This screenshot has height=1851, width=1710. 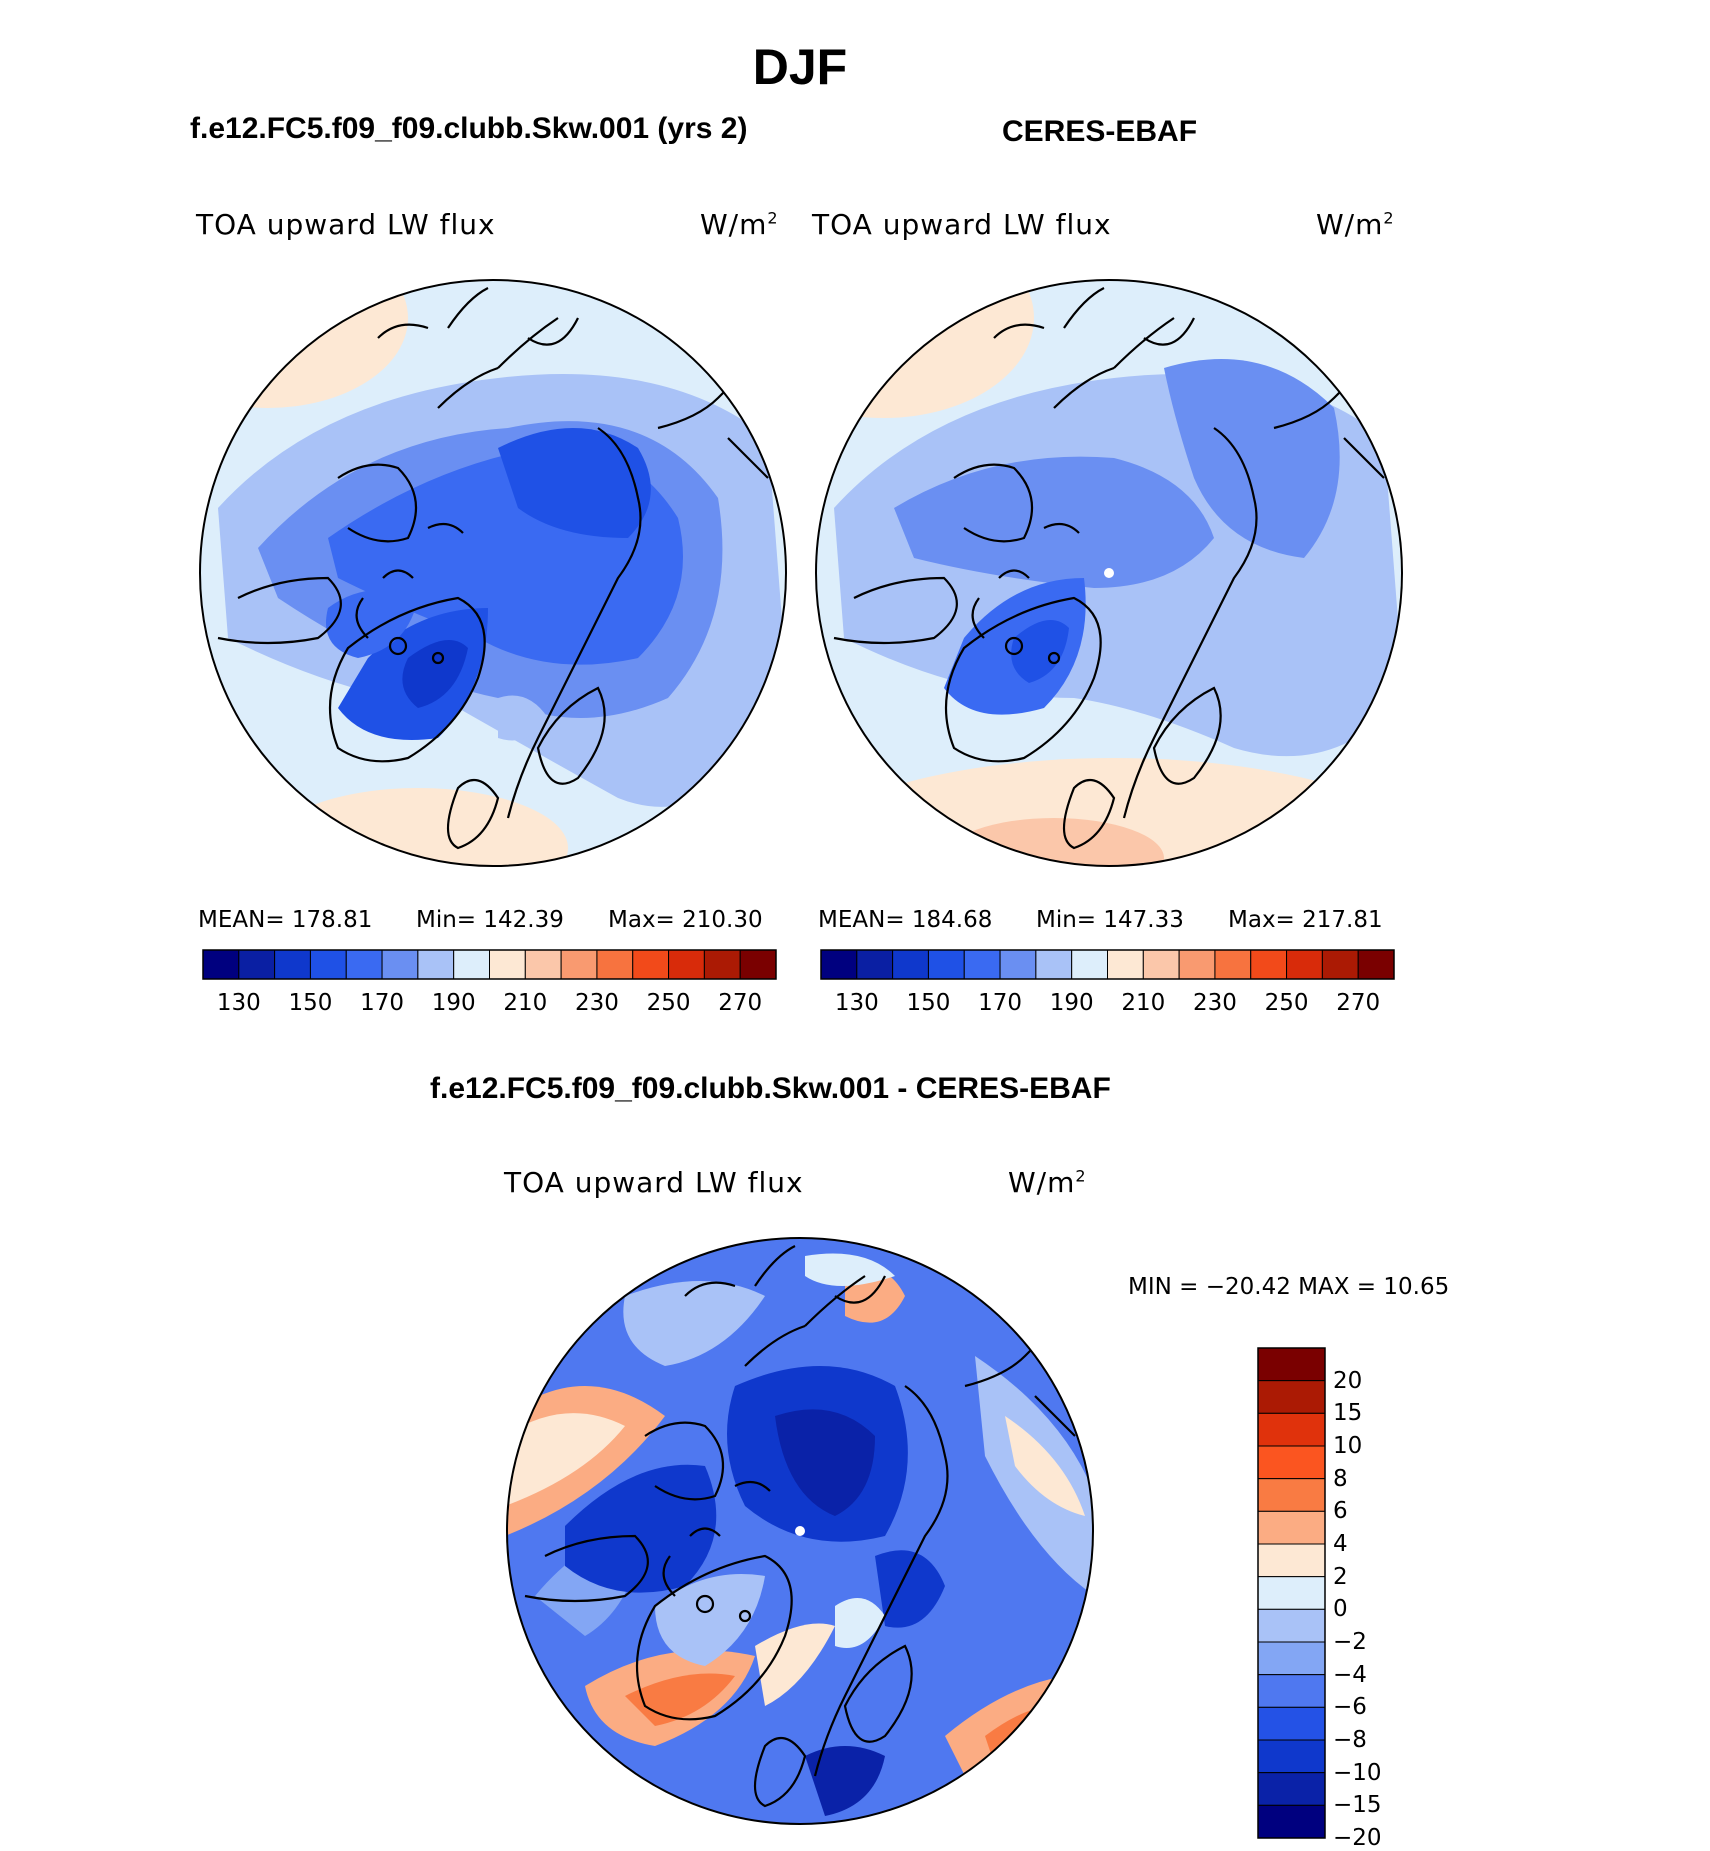 I want to click on diff-colorbar-label: 8, so click(x=1340, y=1478).